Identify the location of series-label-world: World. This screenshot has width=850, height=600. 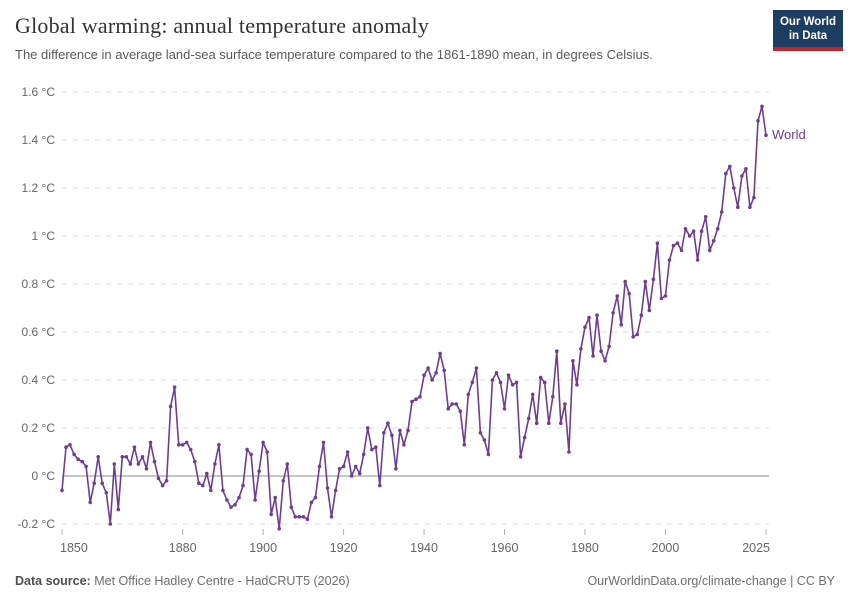
(789, 134).